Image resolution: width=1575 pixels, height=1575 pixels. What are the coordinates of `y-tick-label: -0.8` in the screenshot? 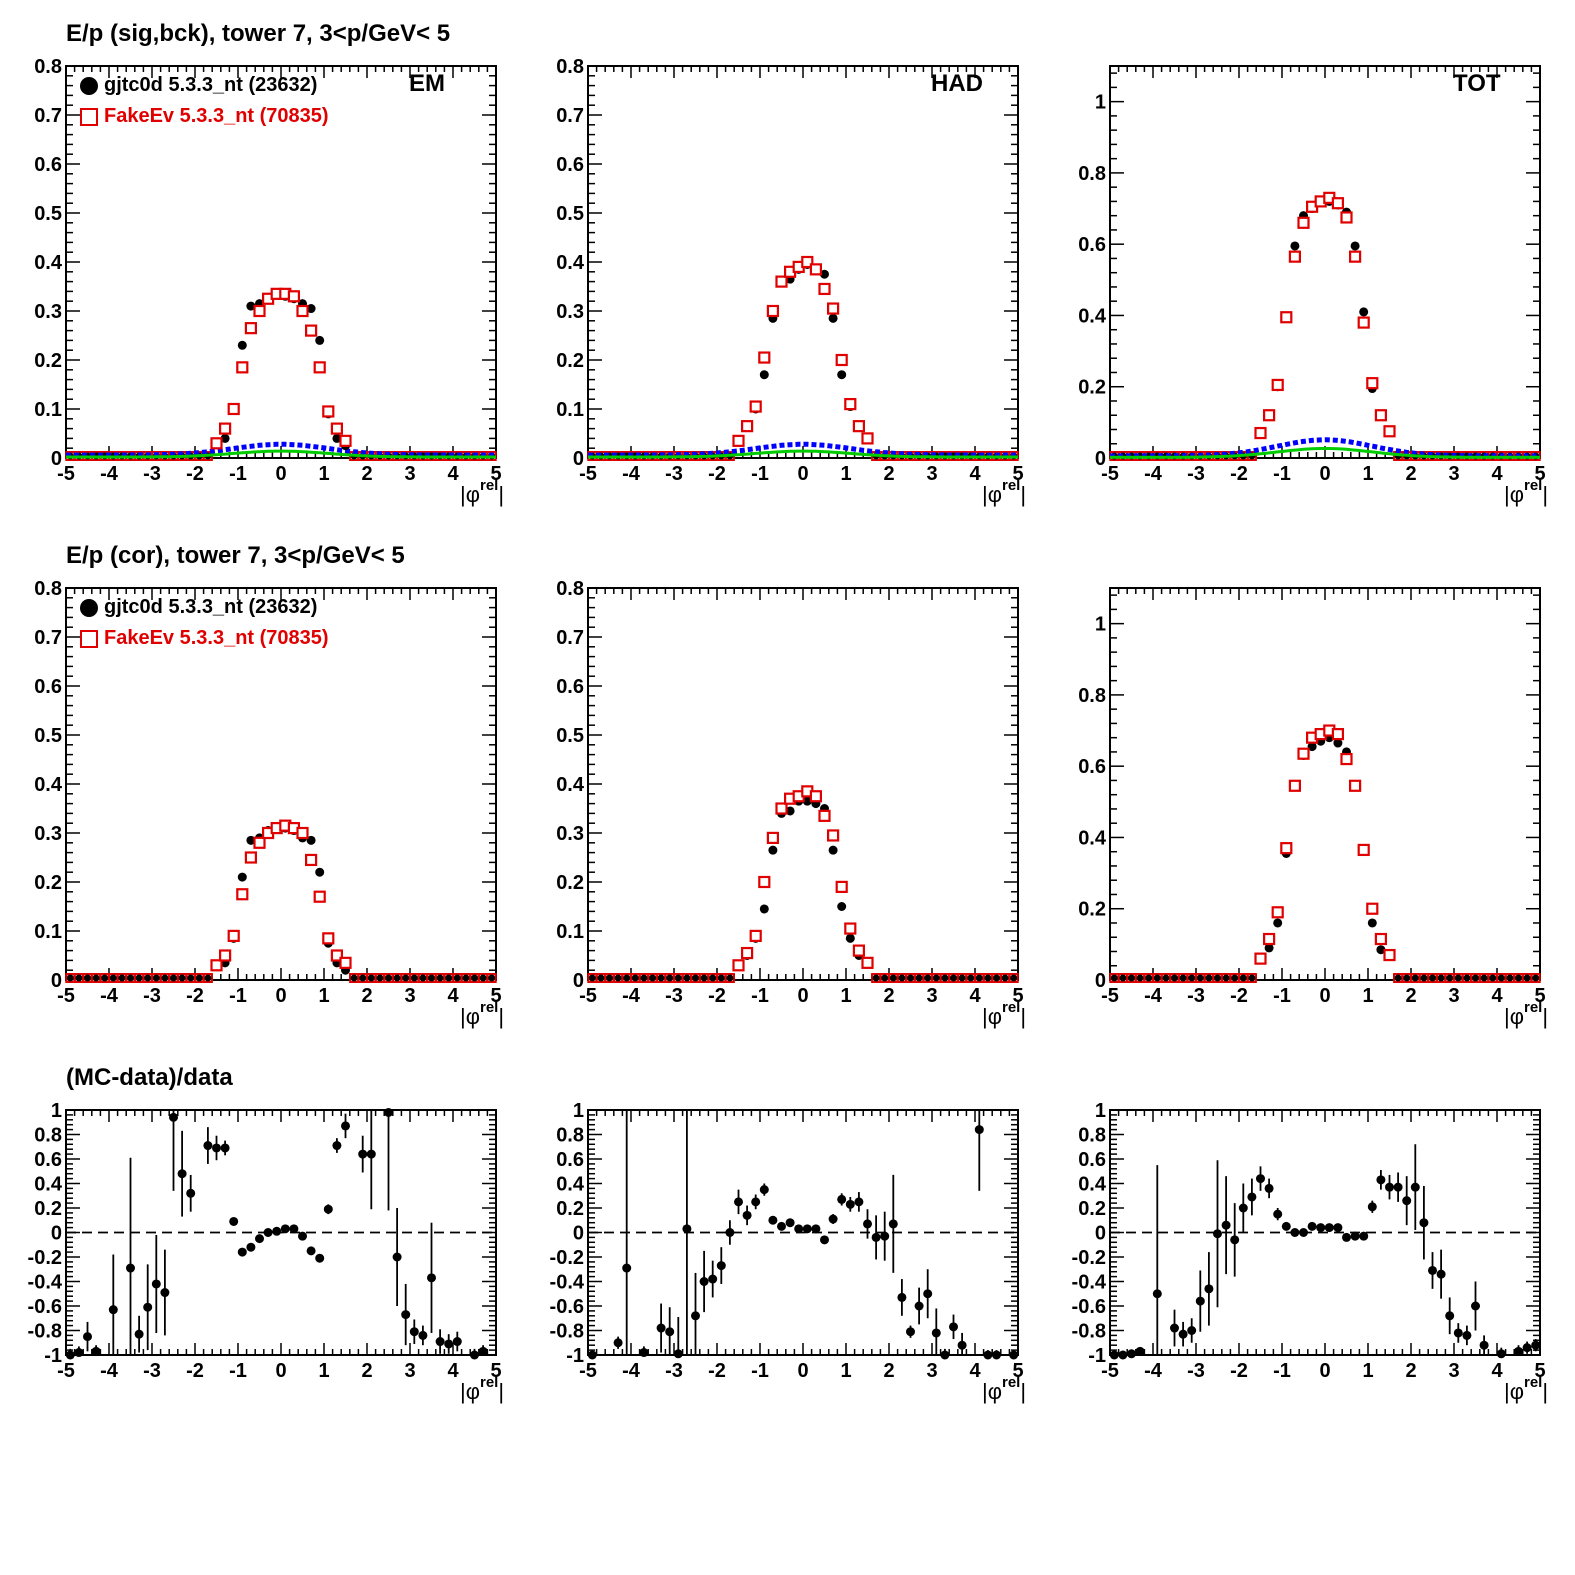 It's located at (45, 1332).